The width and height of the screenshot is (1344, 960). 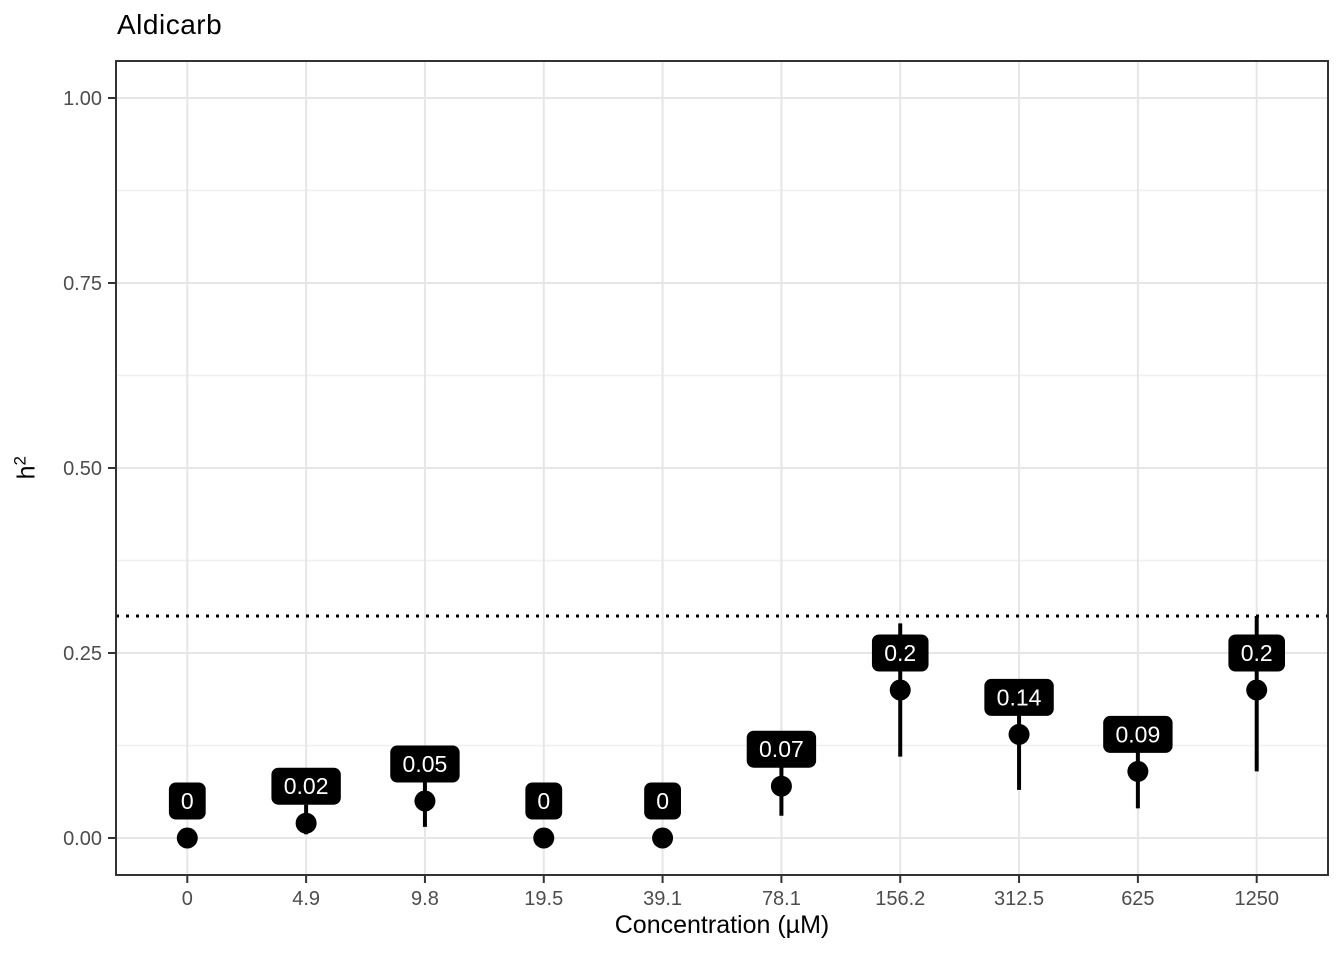 I want to click on y-tick-label: 1.00, so click(x=82, y=99).